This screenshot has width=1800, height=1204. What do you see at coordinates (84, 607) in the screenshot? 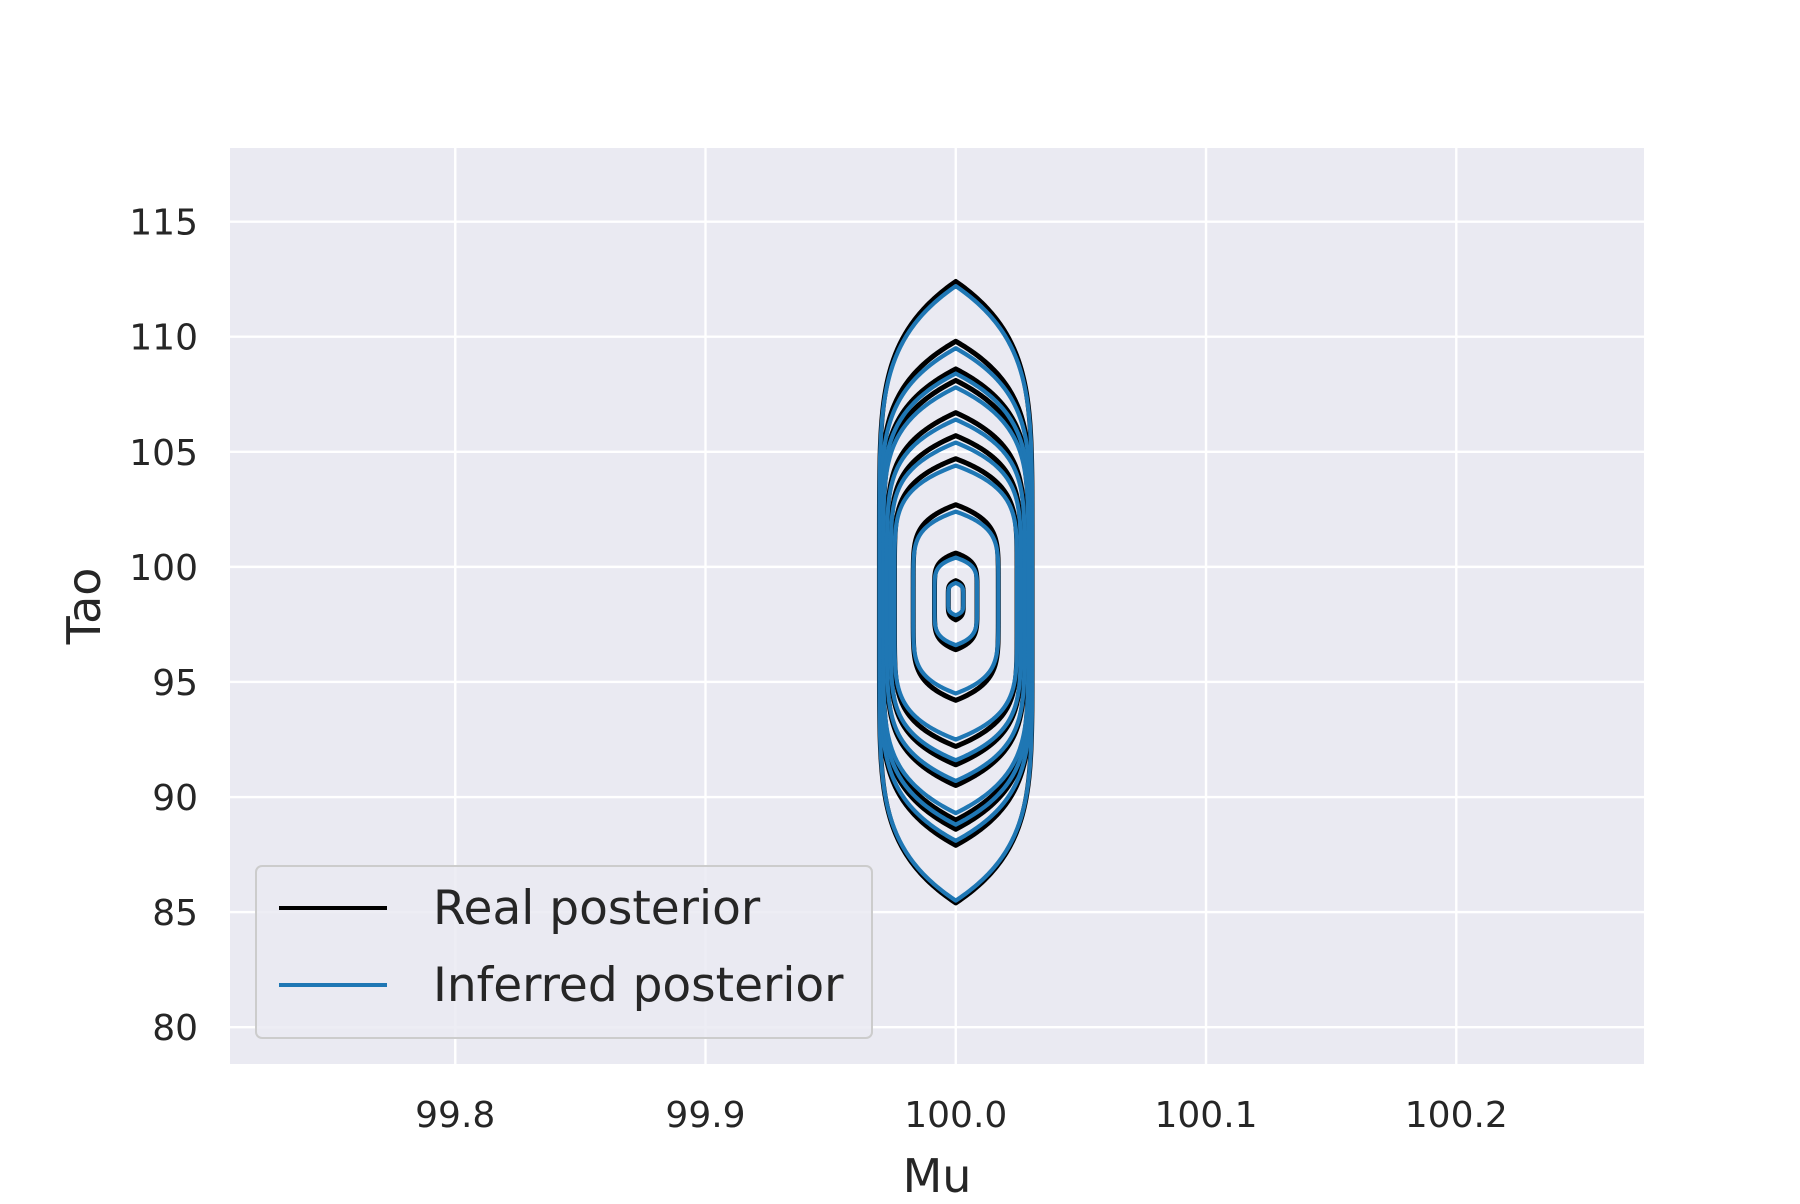
I see `y-axis-label: Tao` at bounding box center [84, 607].